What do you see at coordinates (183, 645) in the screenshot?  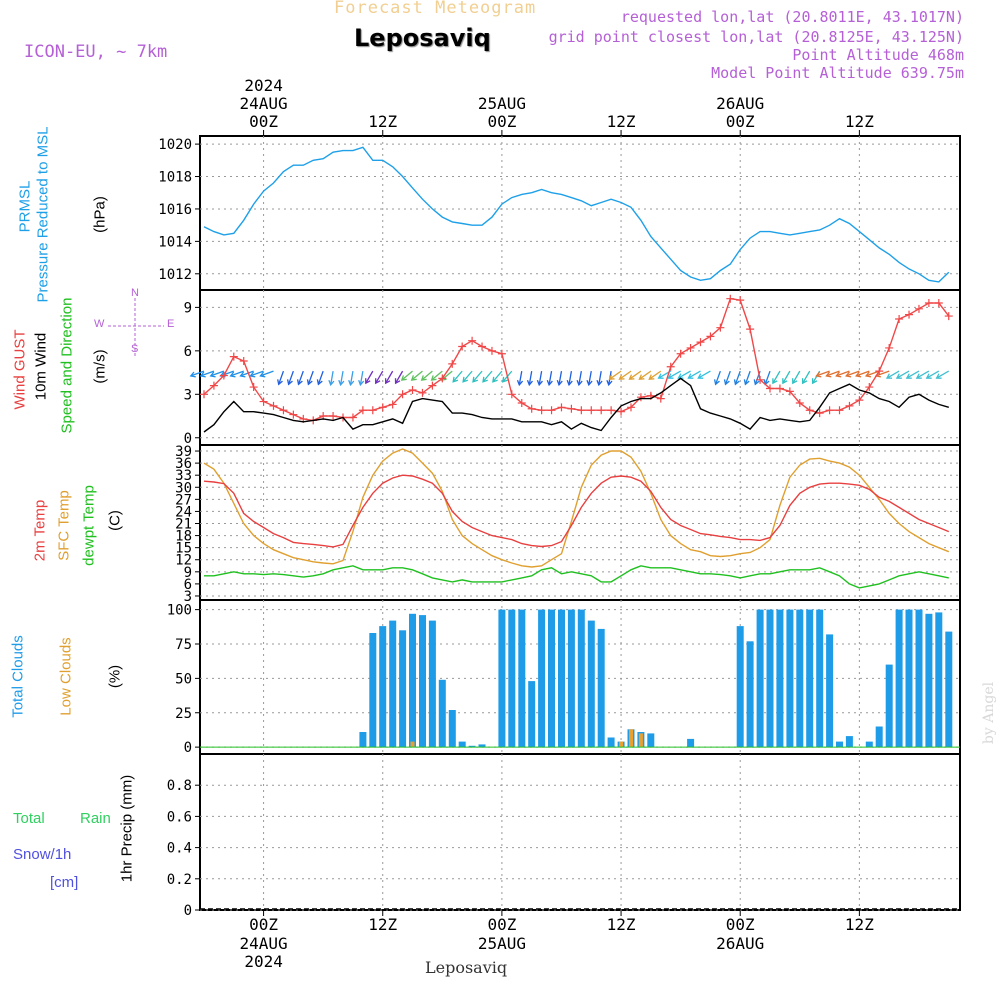 I see `y-tick-label: 75` at bounding box center [183, 645].